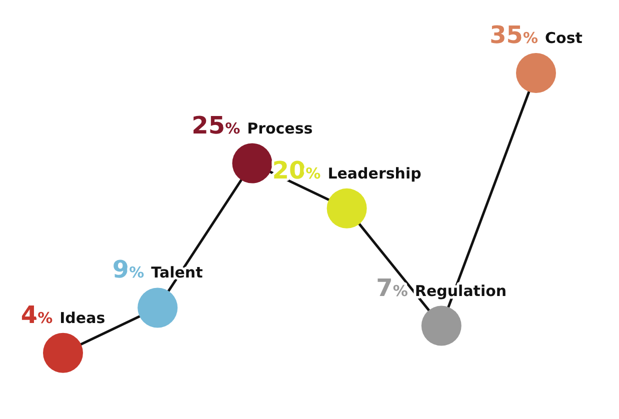 This screenshot has height=419, width=619. What do you see at coordinates (296, 170) in the screenshot?
I see `data-label: 20%` at bounding box center [296, 170].